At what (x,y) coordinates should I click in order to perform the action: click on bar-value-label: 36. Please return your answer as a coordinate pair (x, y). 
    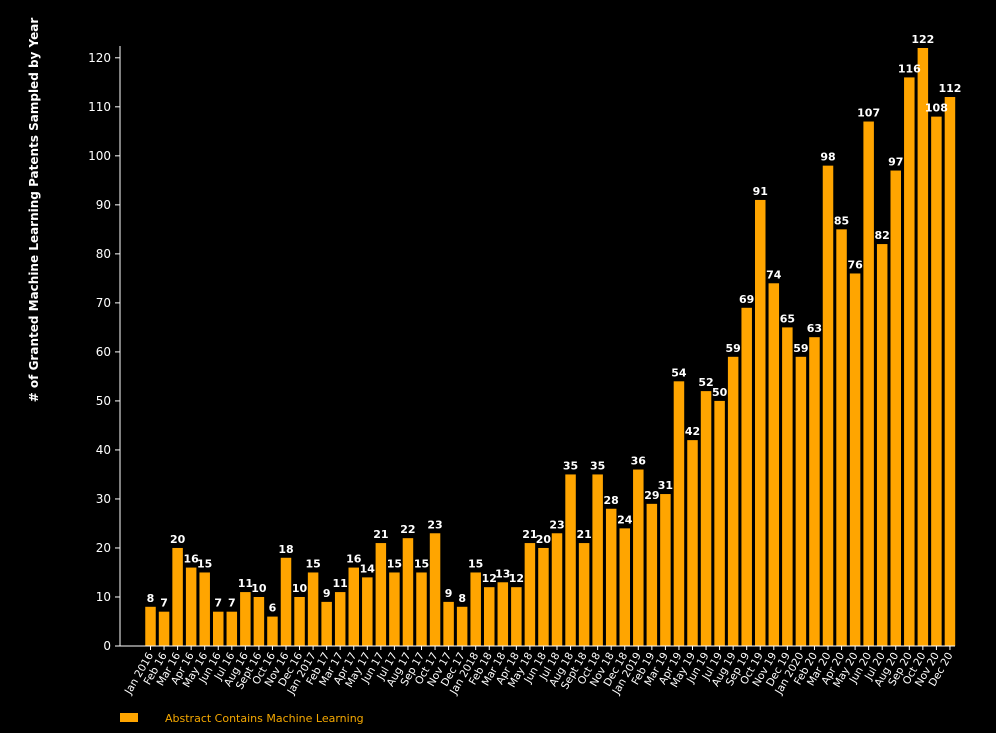
    Looking at the image, I should click on (639, 461).